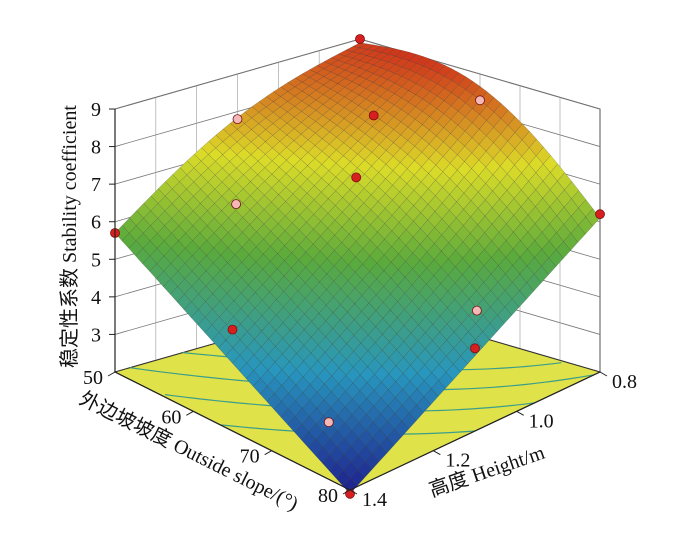 The image size is (700, 534). I want to click on z-tick-label: 4, so click(96, 298).